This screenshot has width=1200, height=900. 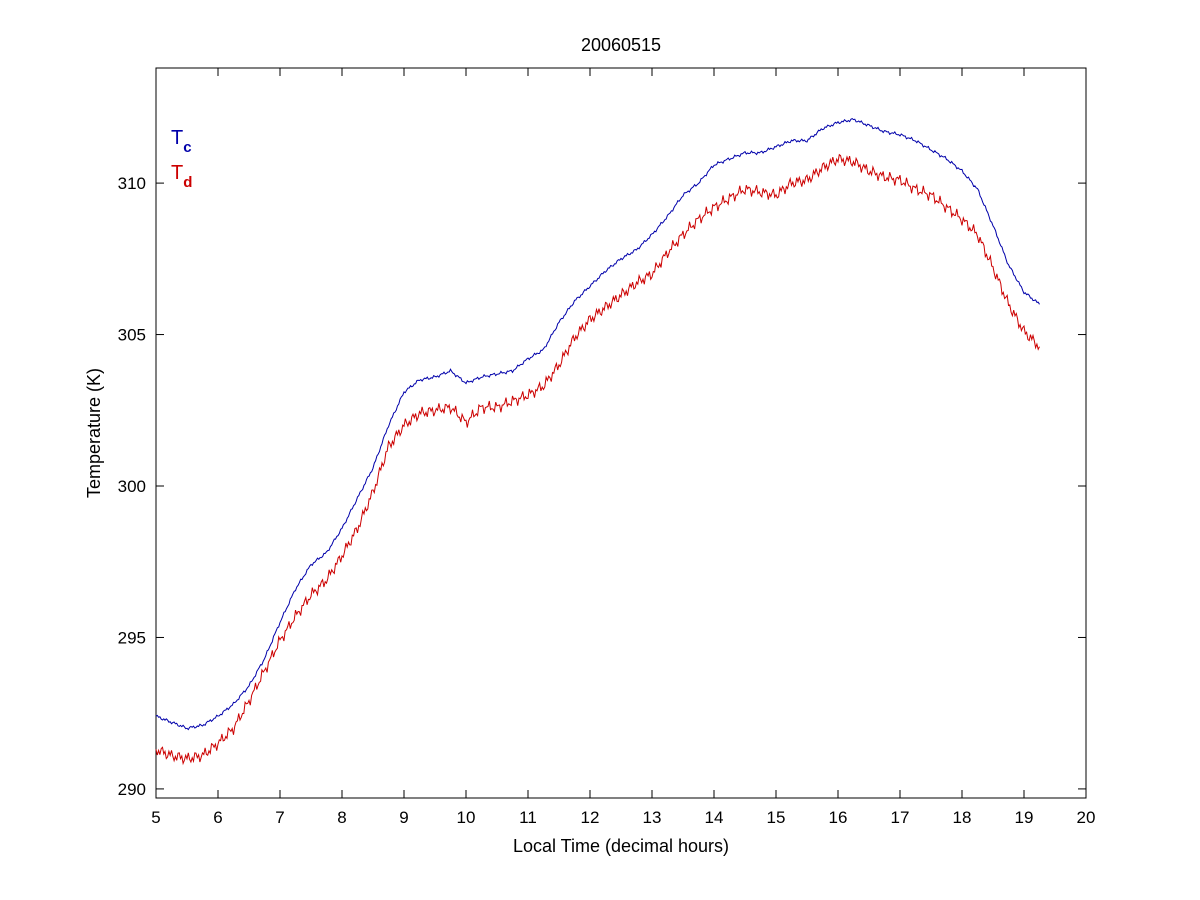 What do you see at coordinates (466, 817) in the screenshot?
I see `x-tick-label: 10` at bounding box center [466, 817].